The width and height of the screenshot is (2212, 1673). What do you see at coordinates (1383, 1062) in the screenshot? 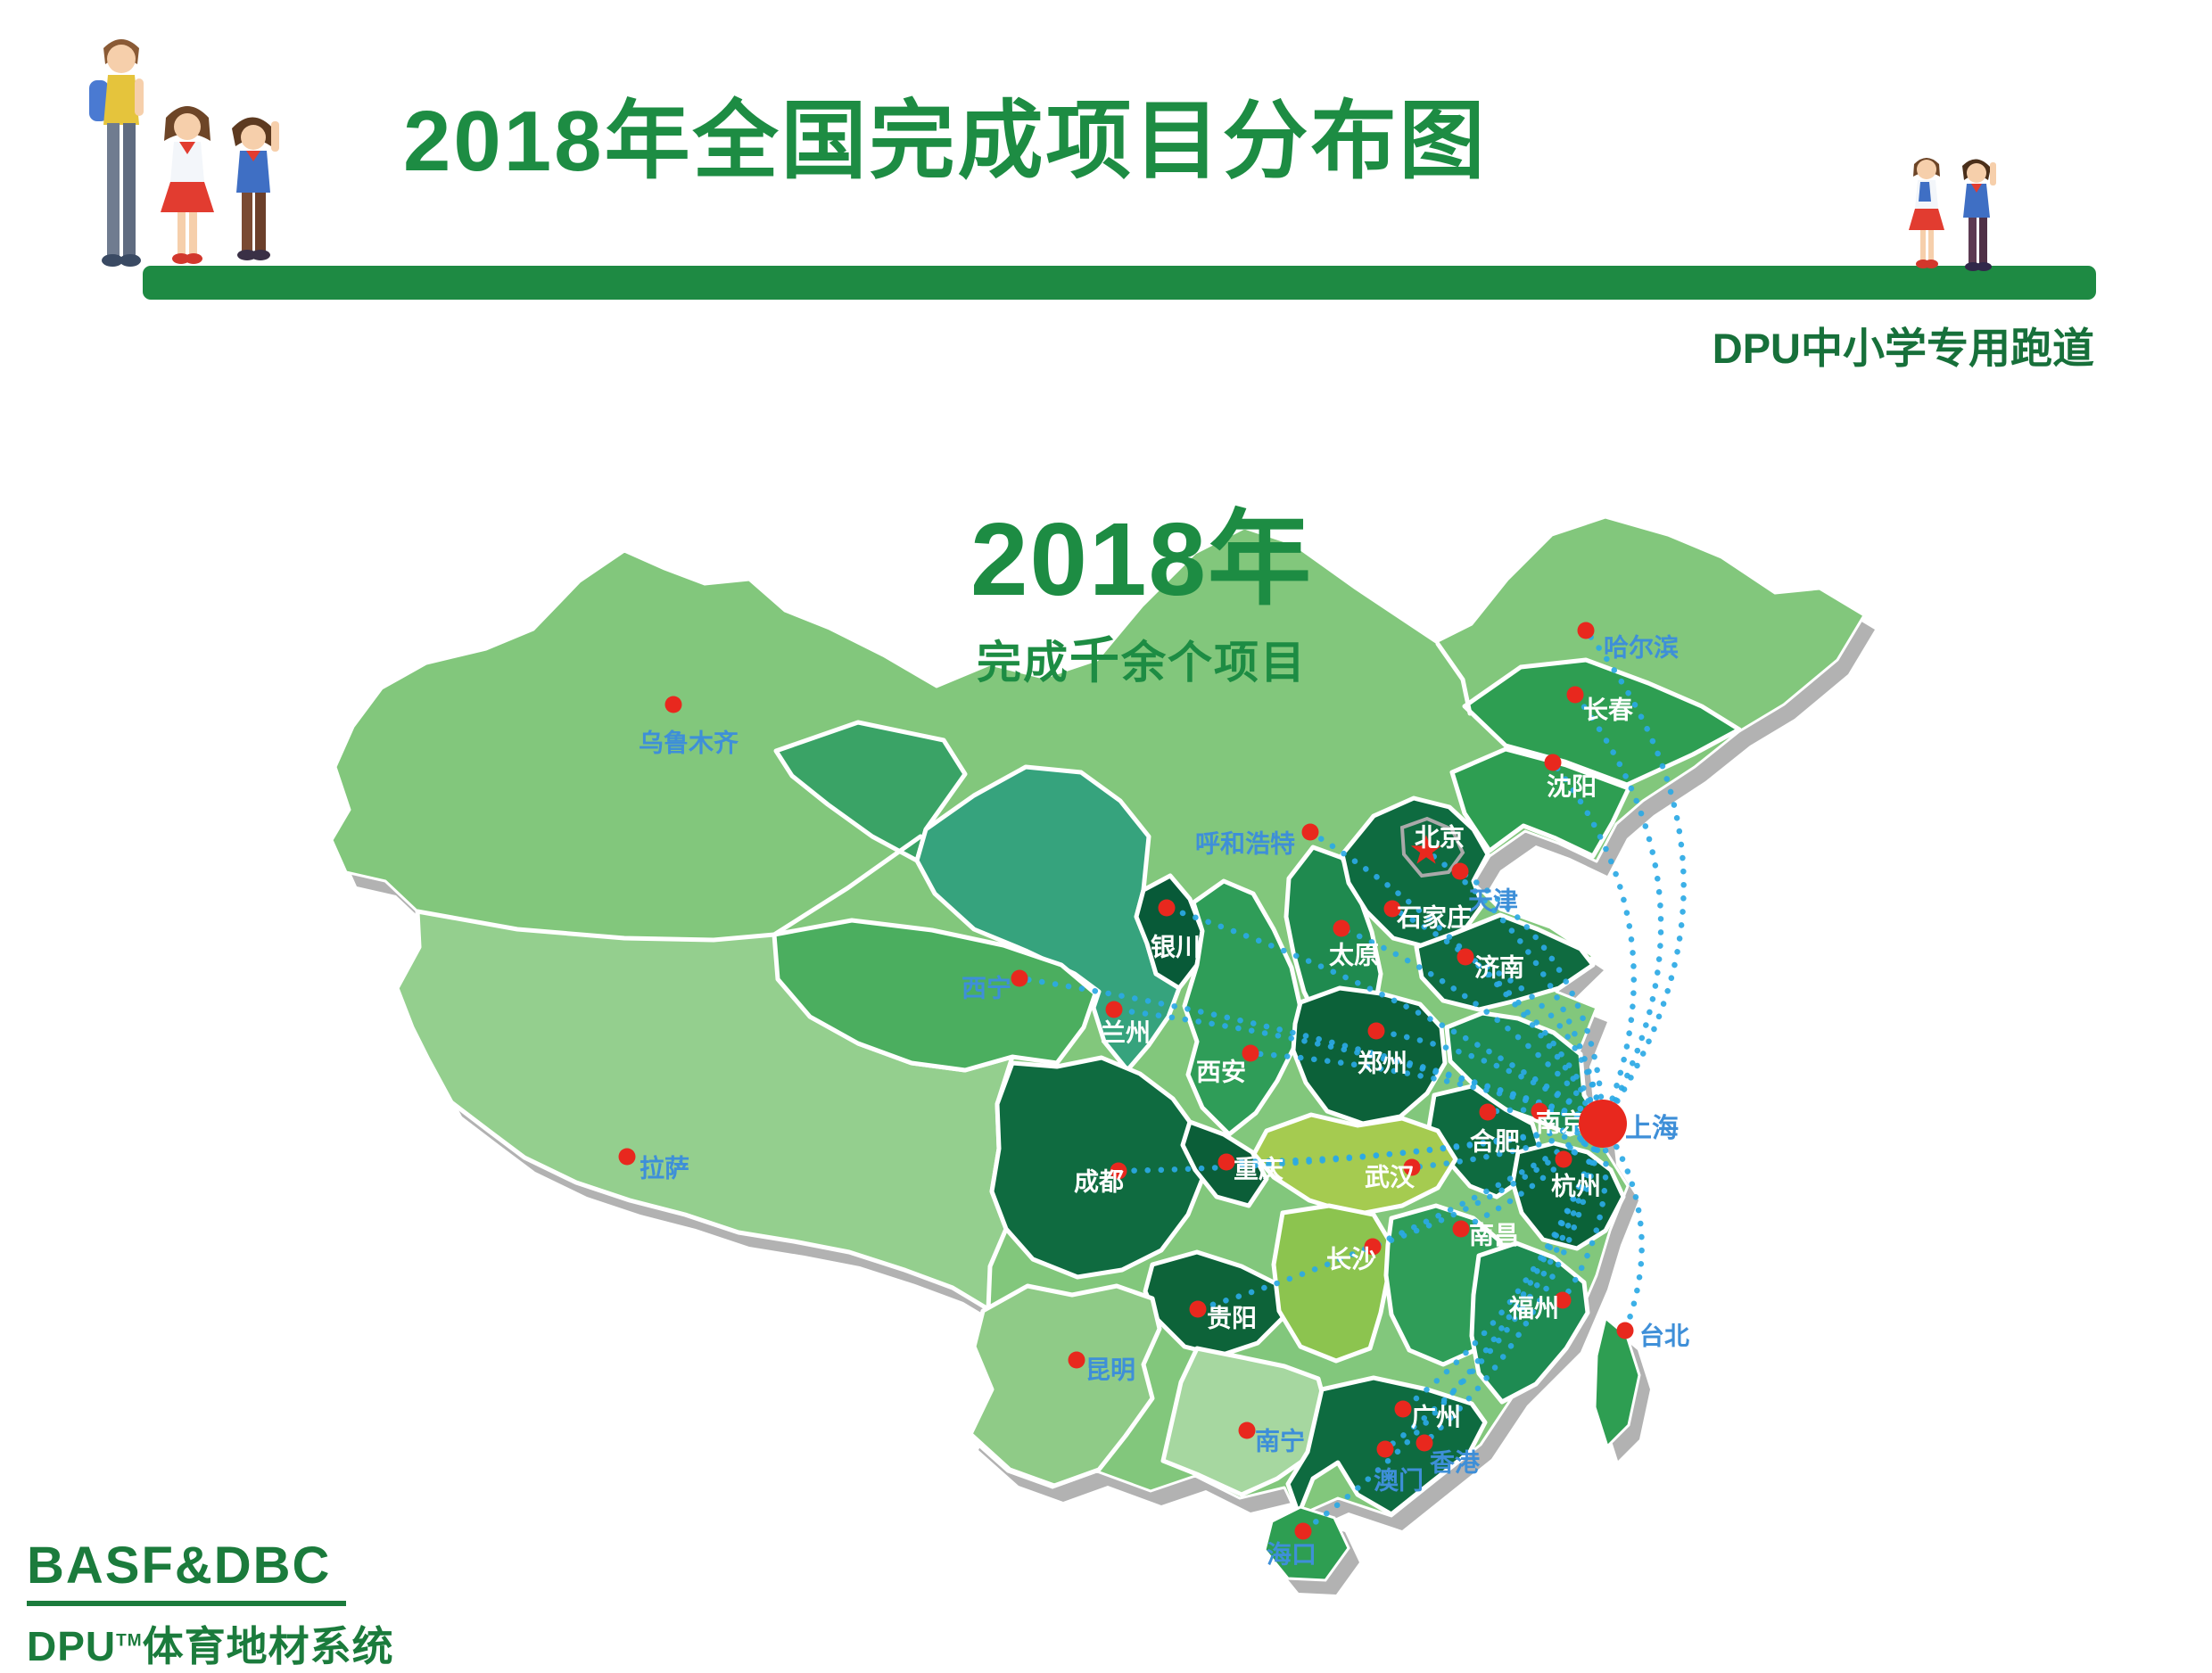
I see `city-label-zhengzhou: 郑州` at bounding box center [1383, 1062].